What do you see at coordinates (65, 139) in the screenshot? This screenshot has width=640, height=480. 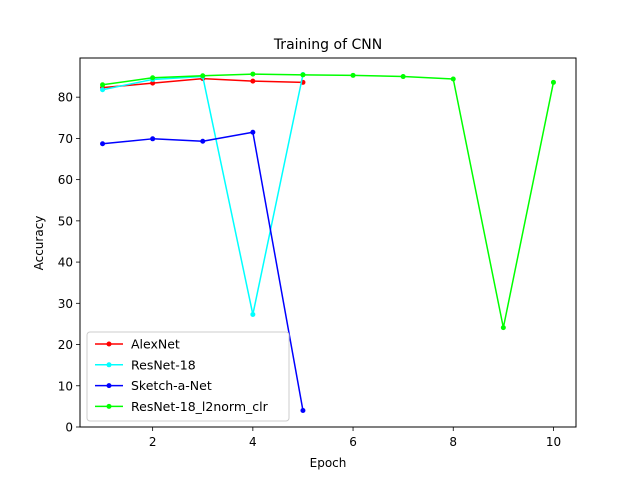 I see `y-tick-label: 70` at bounding box center [65, 139].